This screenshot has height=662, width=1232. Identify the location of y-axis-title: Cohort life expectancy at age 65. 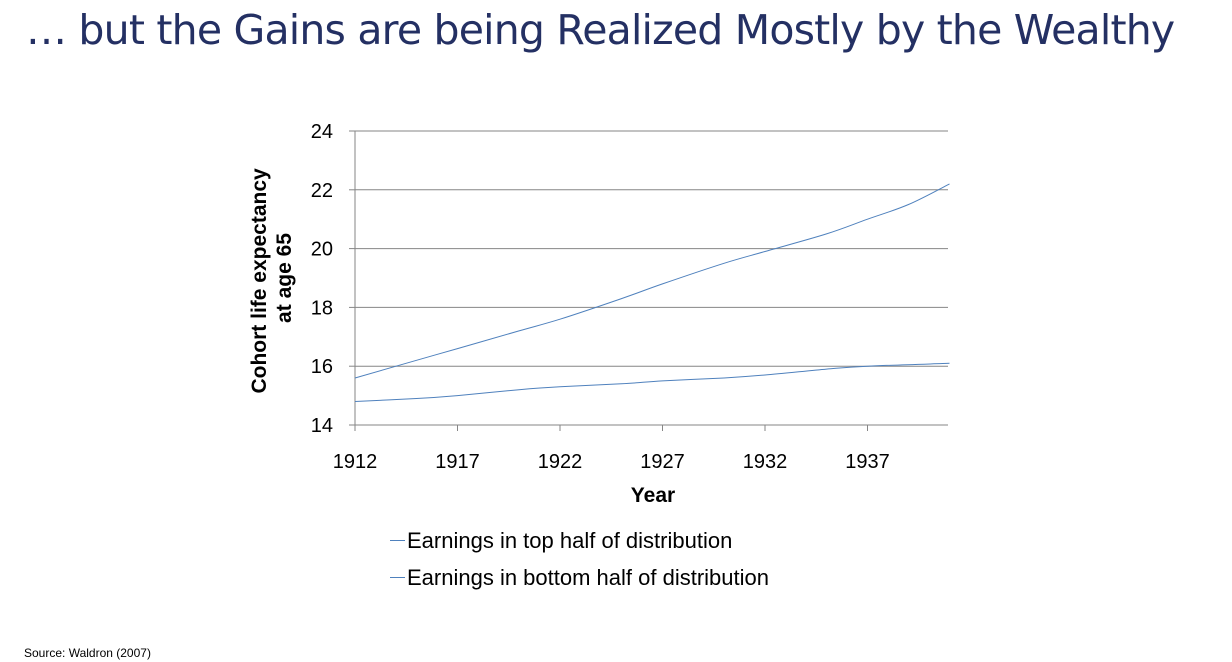
(272, 277).